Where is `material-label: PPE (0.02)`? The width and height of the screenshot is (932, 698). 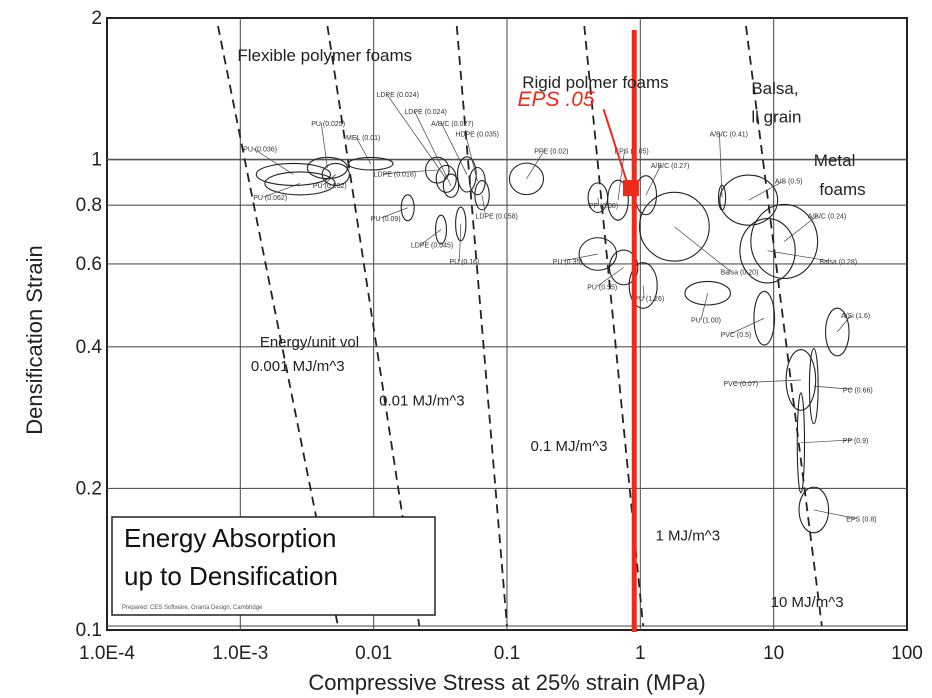
material-label: PPE (0.02) is located at coordinates (551, 152).